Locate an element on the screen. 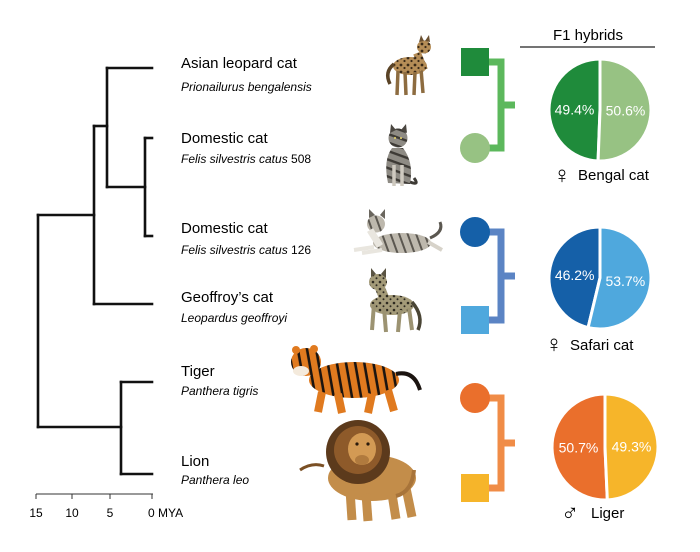 The width and height of the screenshot is (700, 552). pie-slice-label: 49.3% is located at coordinates (632, 446).